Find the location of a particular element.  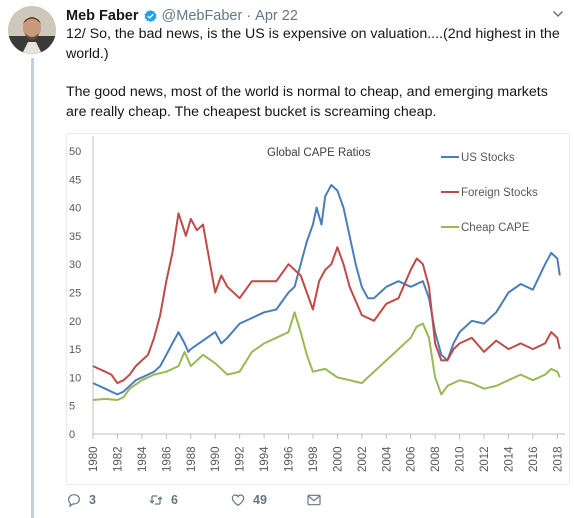

tweet-header: Meb Faber @MebFaber · Apr 22 is located at coordinates (315, 16).